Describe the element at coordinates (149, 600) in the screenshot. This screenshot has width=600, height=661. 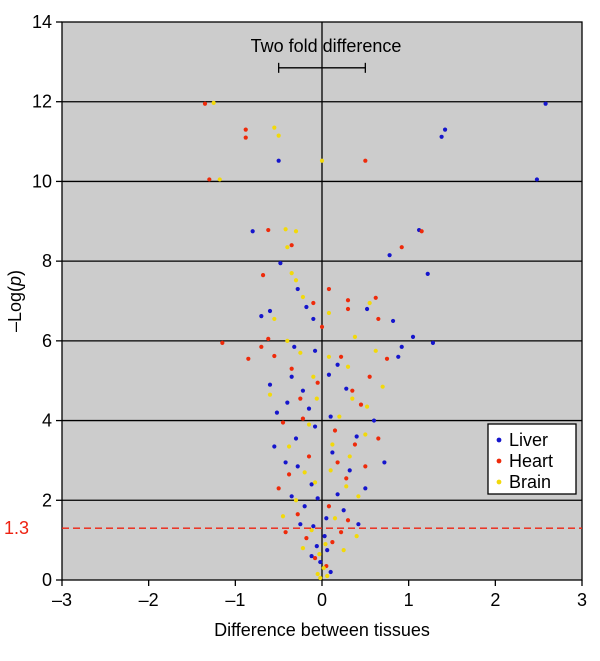
I see `x-tick-label: –2` at that location.